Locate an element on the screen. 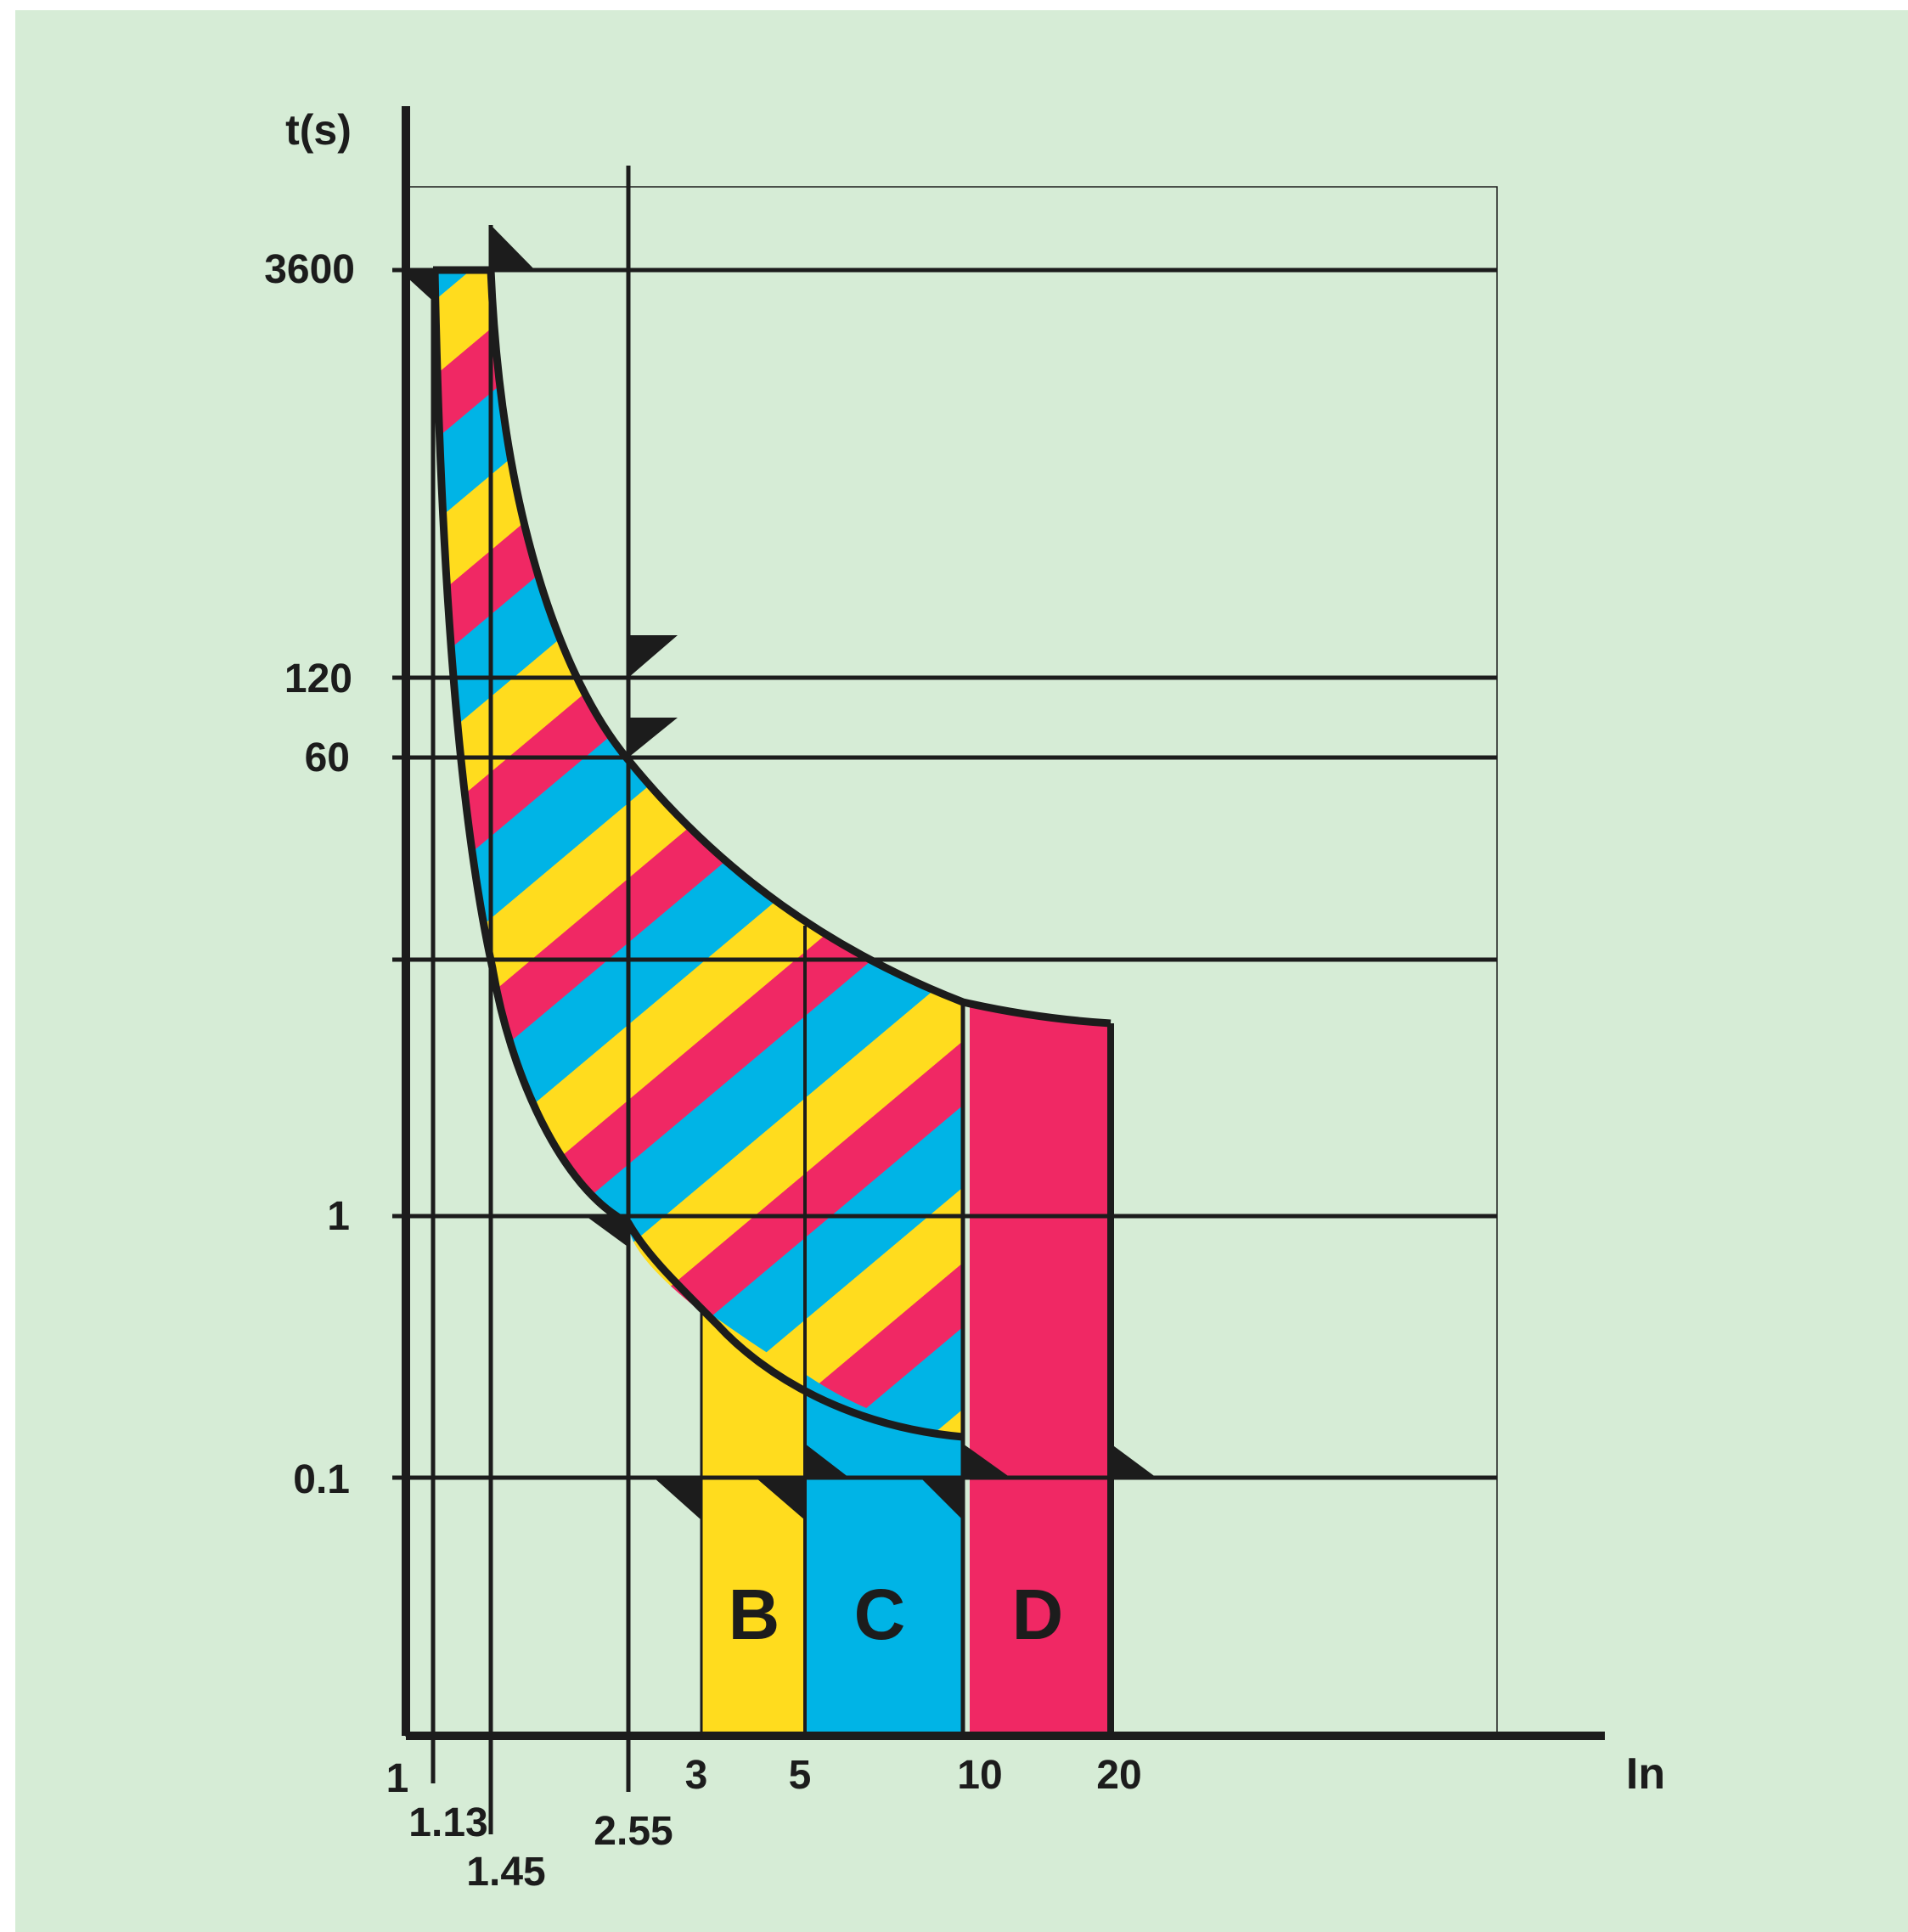  band-label-b: B is located at coordinates (754, 1614).